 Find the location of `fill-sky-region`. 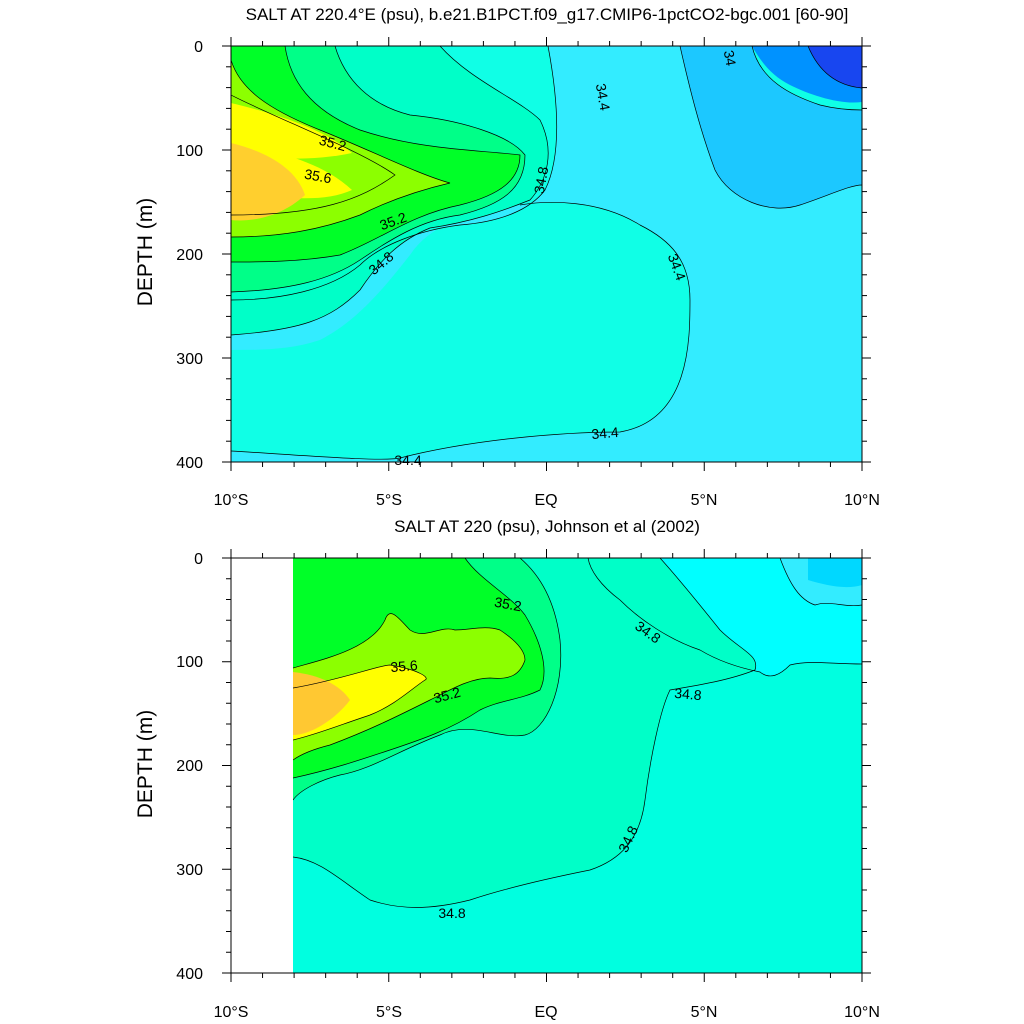

fill-sky-region is located at coordinates (771, 127).